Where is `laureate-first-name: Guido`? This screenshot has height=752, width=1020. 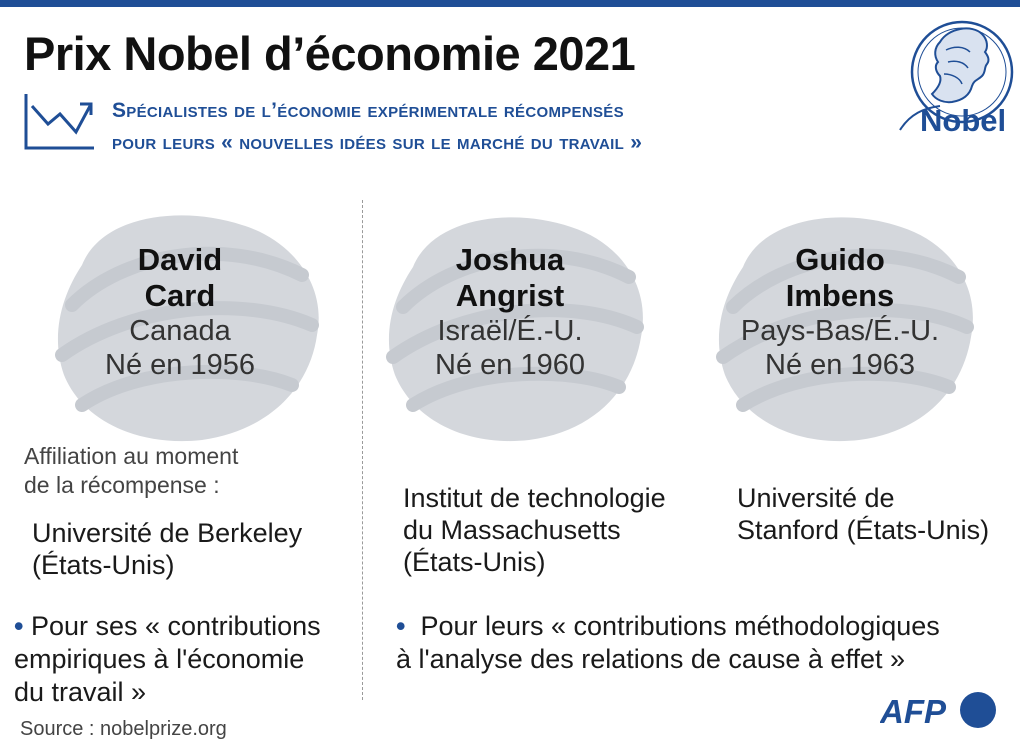
laureate-first-name: Guido is located at coordinates (840, 259).